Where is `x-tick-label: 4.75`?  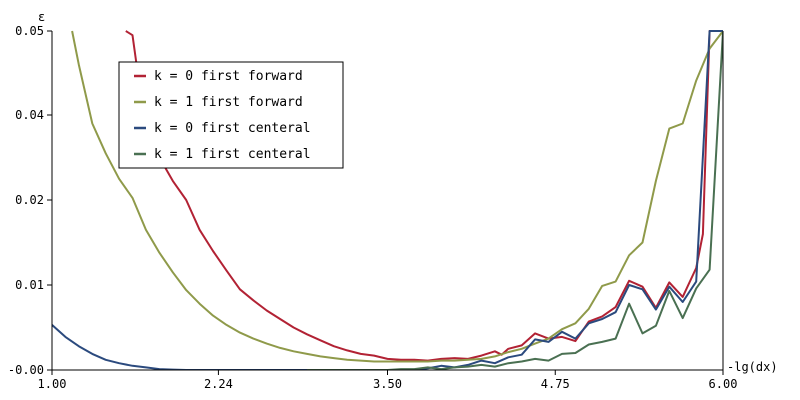
x-tick-label: 4.75 is located at coordinates (555, 384).